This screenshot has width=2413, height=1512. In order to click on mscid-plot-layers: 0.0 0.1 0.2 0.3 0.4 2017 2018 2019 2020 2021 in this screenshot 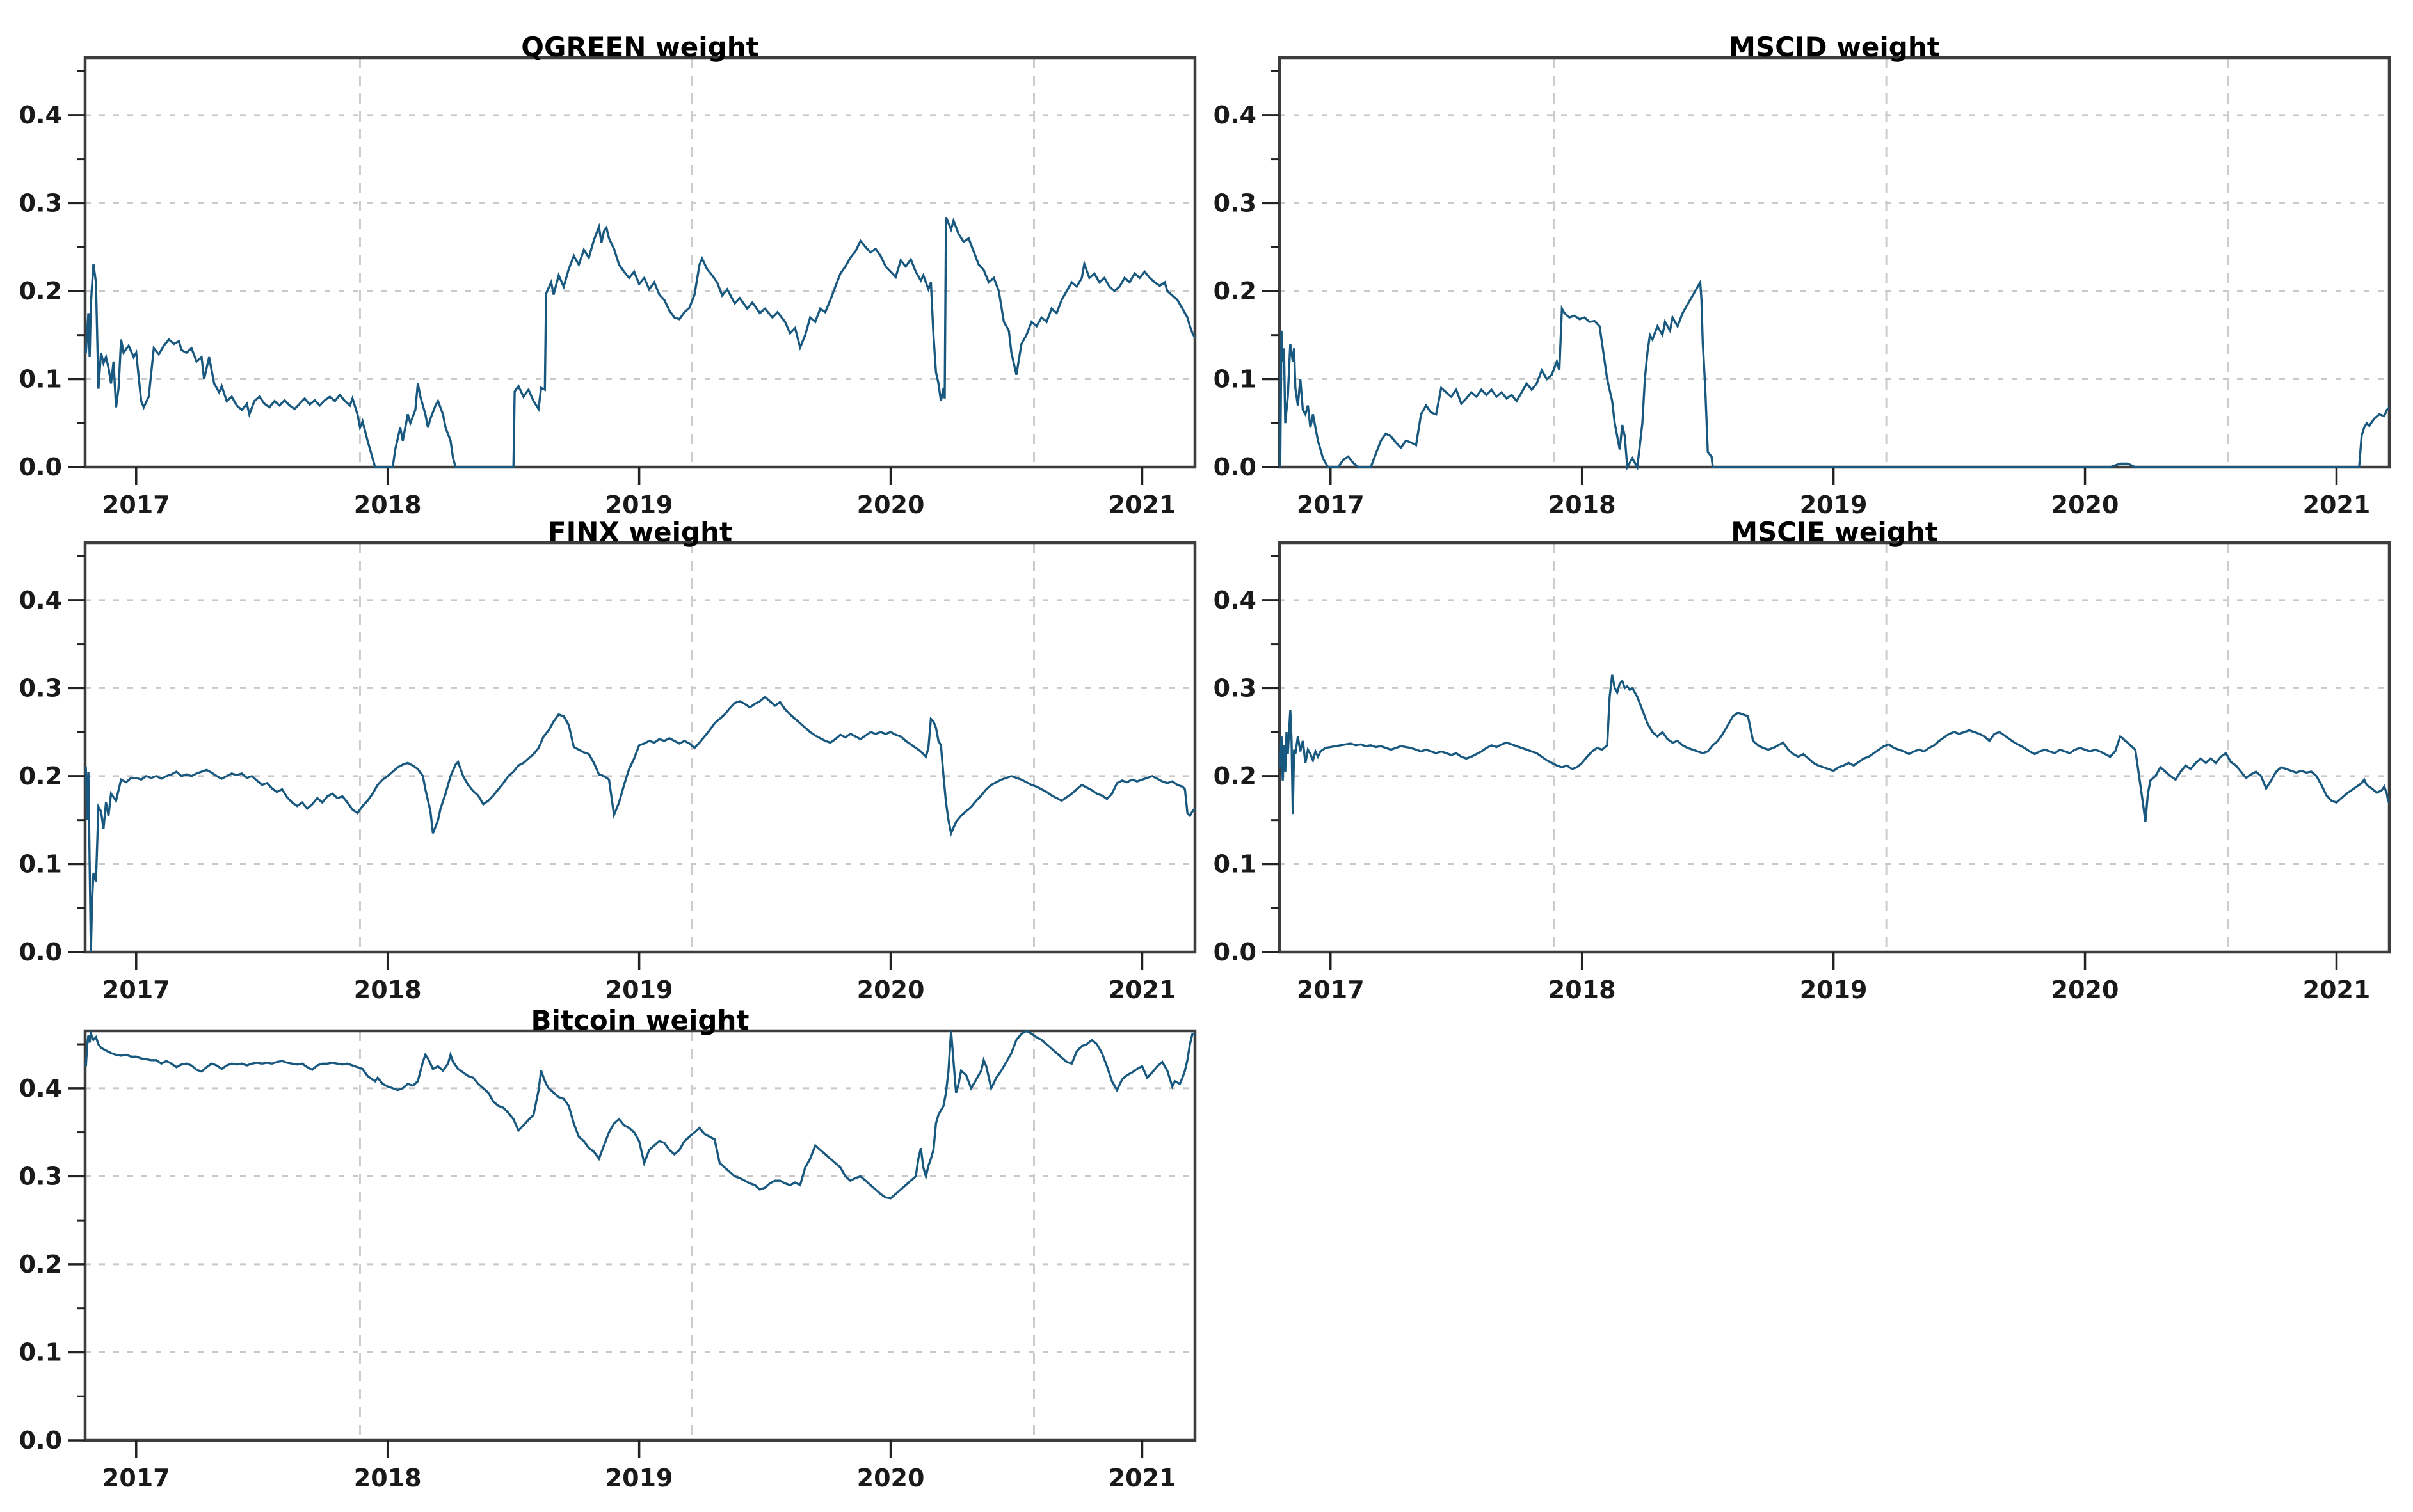, I will do `click(1802, 287)`.